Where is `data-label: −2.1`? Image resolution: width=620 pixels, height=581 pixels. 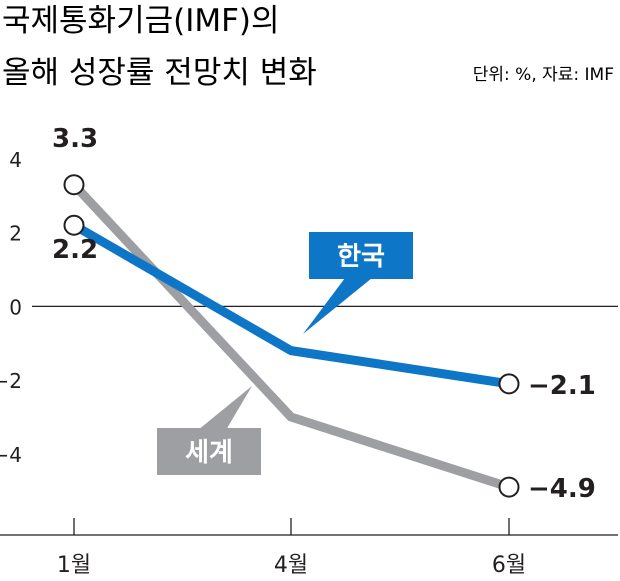 data-label: −2.1 is located at coordinates (562, 386).